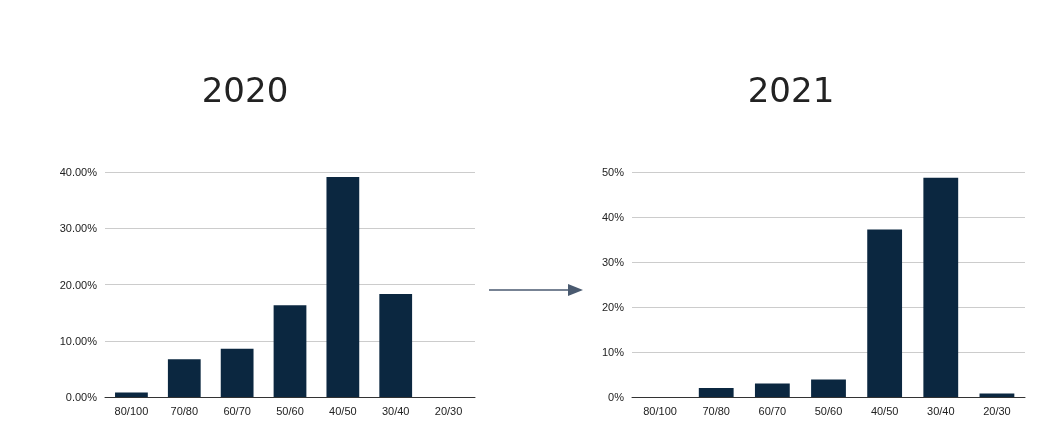 The image size is (1042, 440). I want to click on chart-title: 2021, so click(791, 90).